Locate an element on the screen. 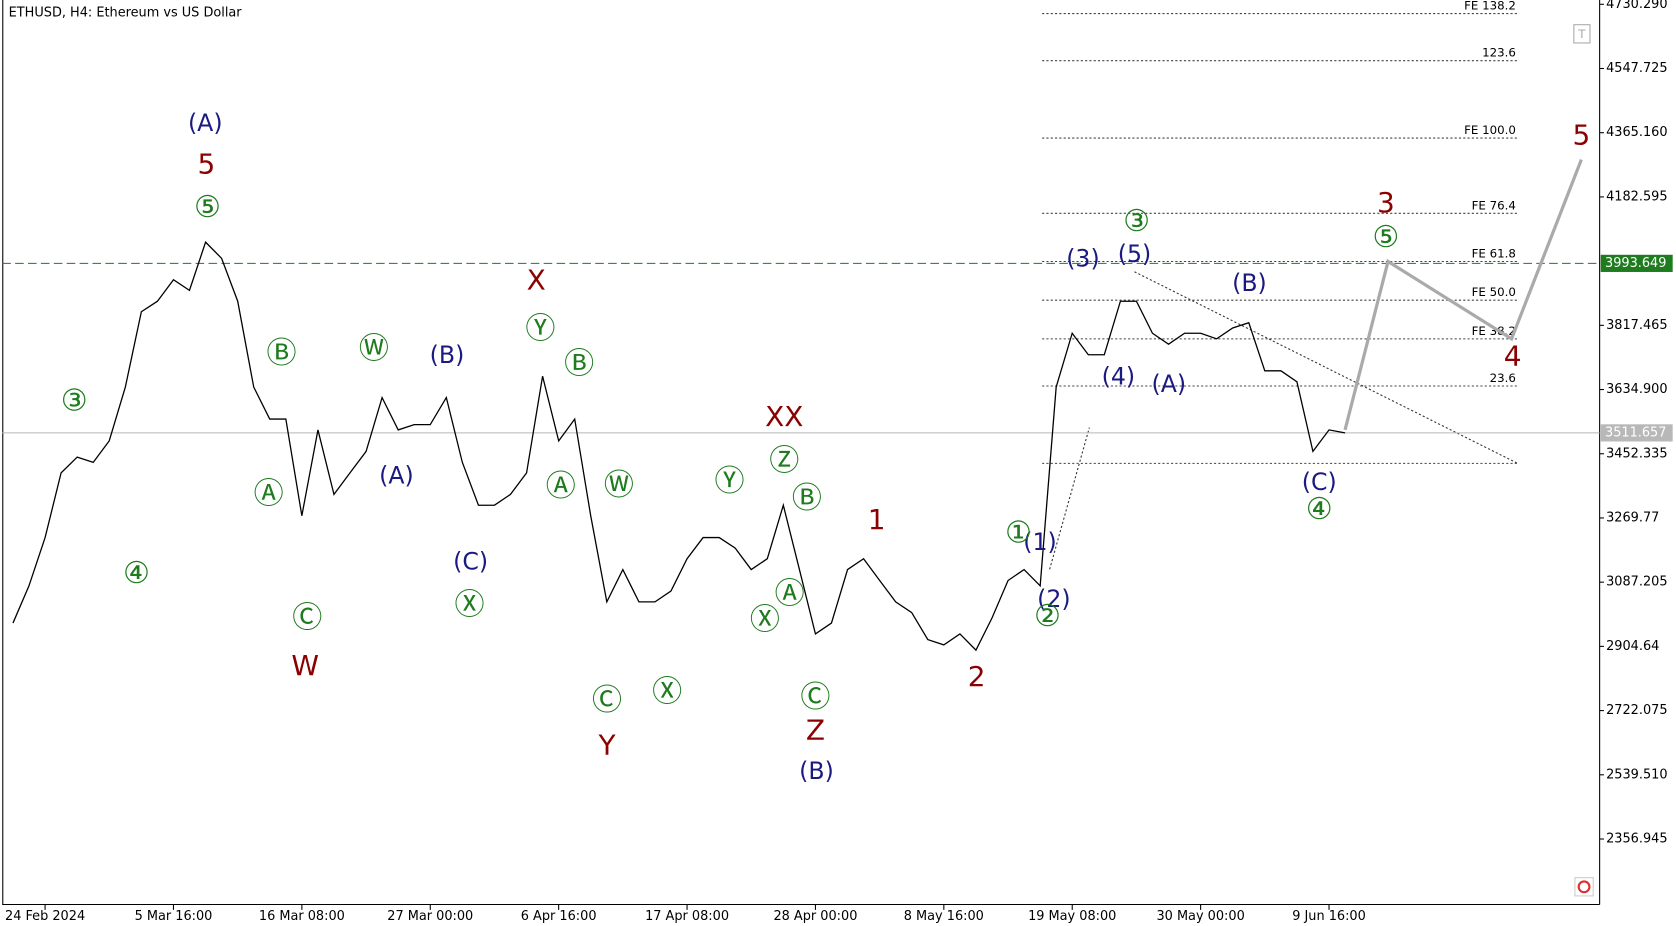 Image resolution: width=1676 pixels, height=926 pixels. wave-label: (1) is located at coordinates (1039, 542).